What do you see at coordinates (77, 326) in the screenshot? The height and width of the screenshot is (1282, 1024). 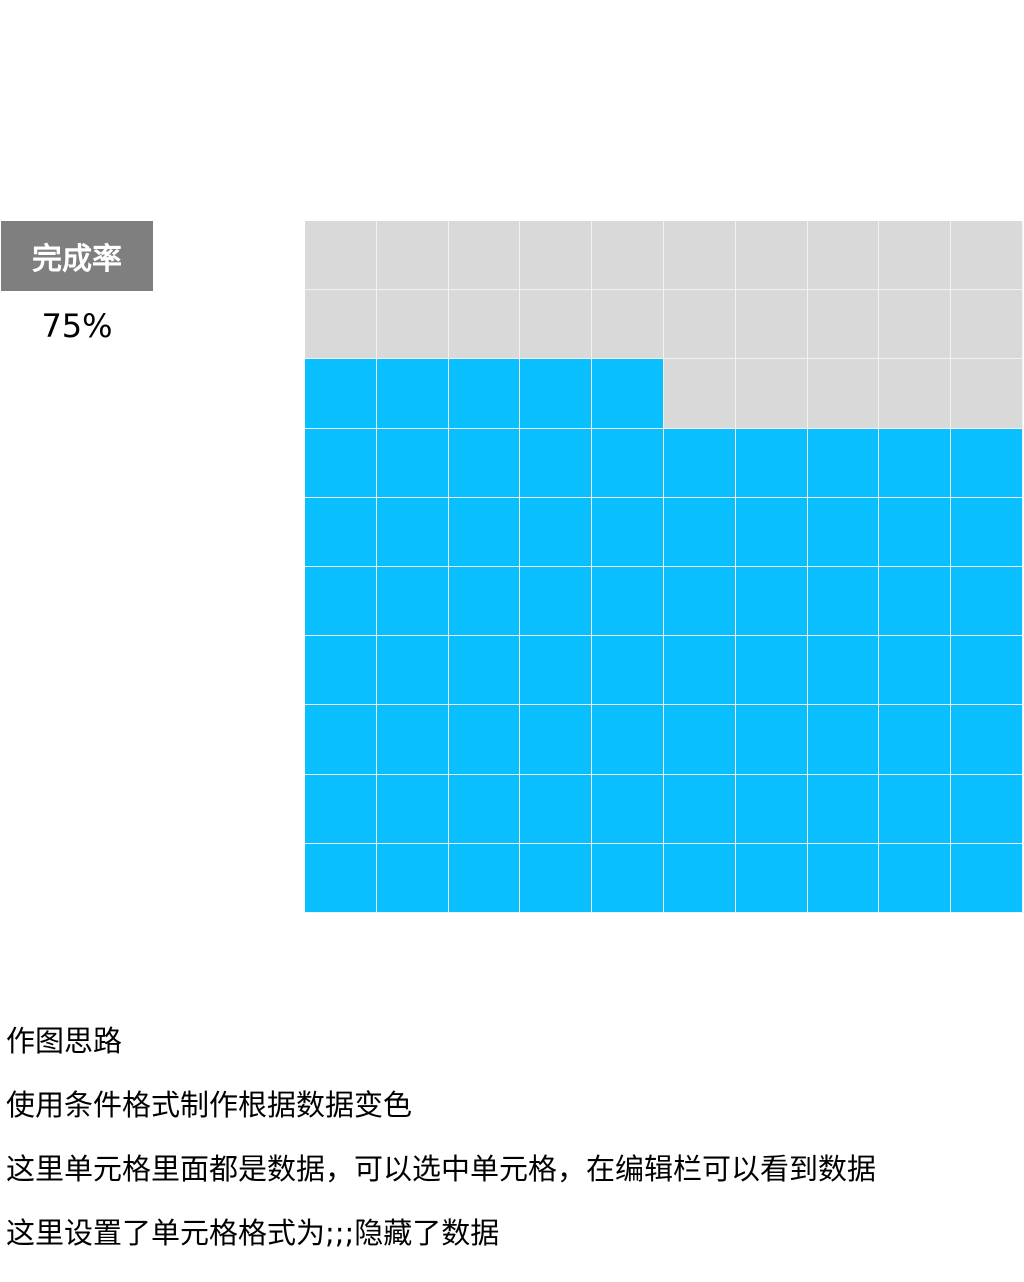 I see `metric-value: 75%` at bounding box center [77, 326].